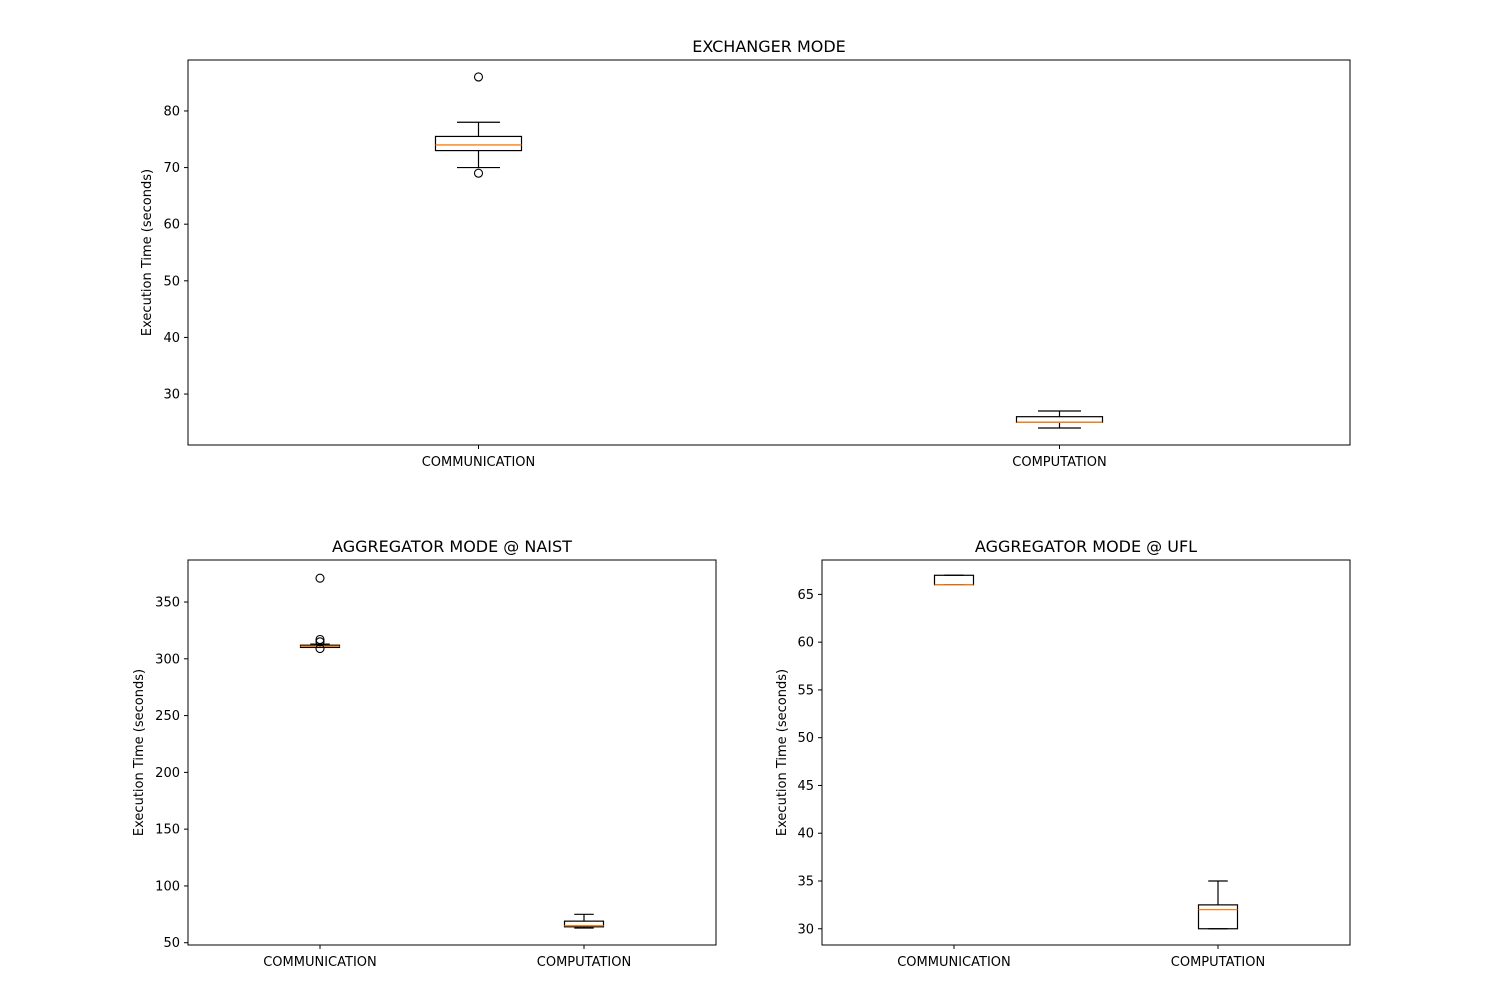 This screenshot has height=1000, width=1500. What do you see at coordinates (167, 659) in the screenshot?
I see `y-tick-label: 300` at bounding box center [167, 659].